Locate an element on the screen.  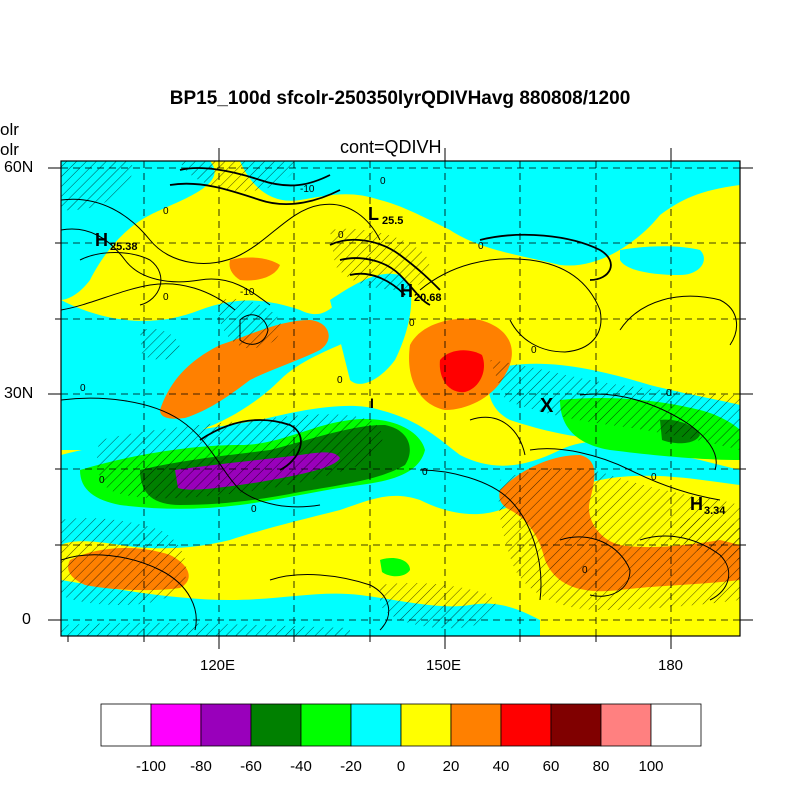
marker-h-2-value: 20.68 is located at coordinates (428, 298).